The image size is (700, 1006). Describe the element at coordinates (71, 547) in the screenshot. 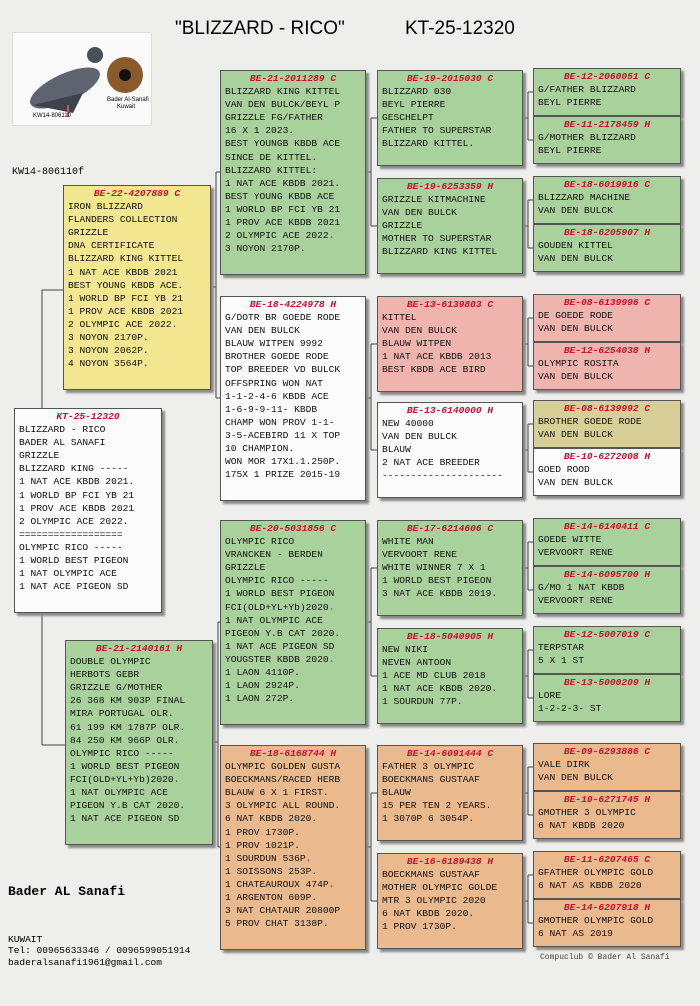

I see `card-line: OLYMPIC RICO -----` at that location.